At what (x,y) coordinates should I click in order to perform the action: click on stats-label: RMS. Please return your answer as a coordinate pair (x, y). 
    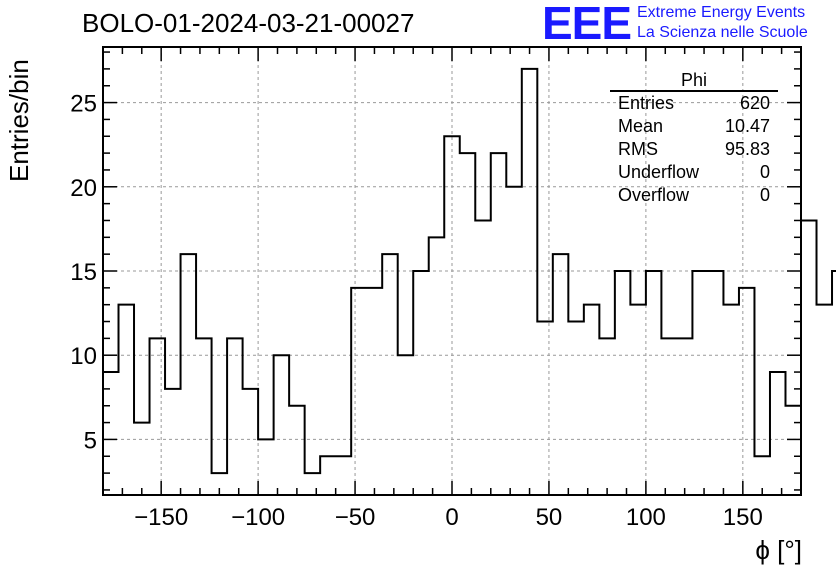
    Looking at the image, I should click on (638, 149).